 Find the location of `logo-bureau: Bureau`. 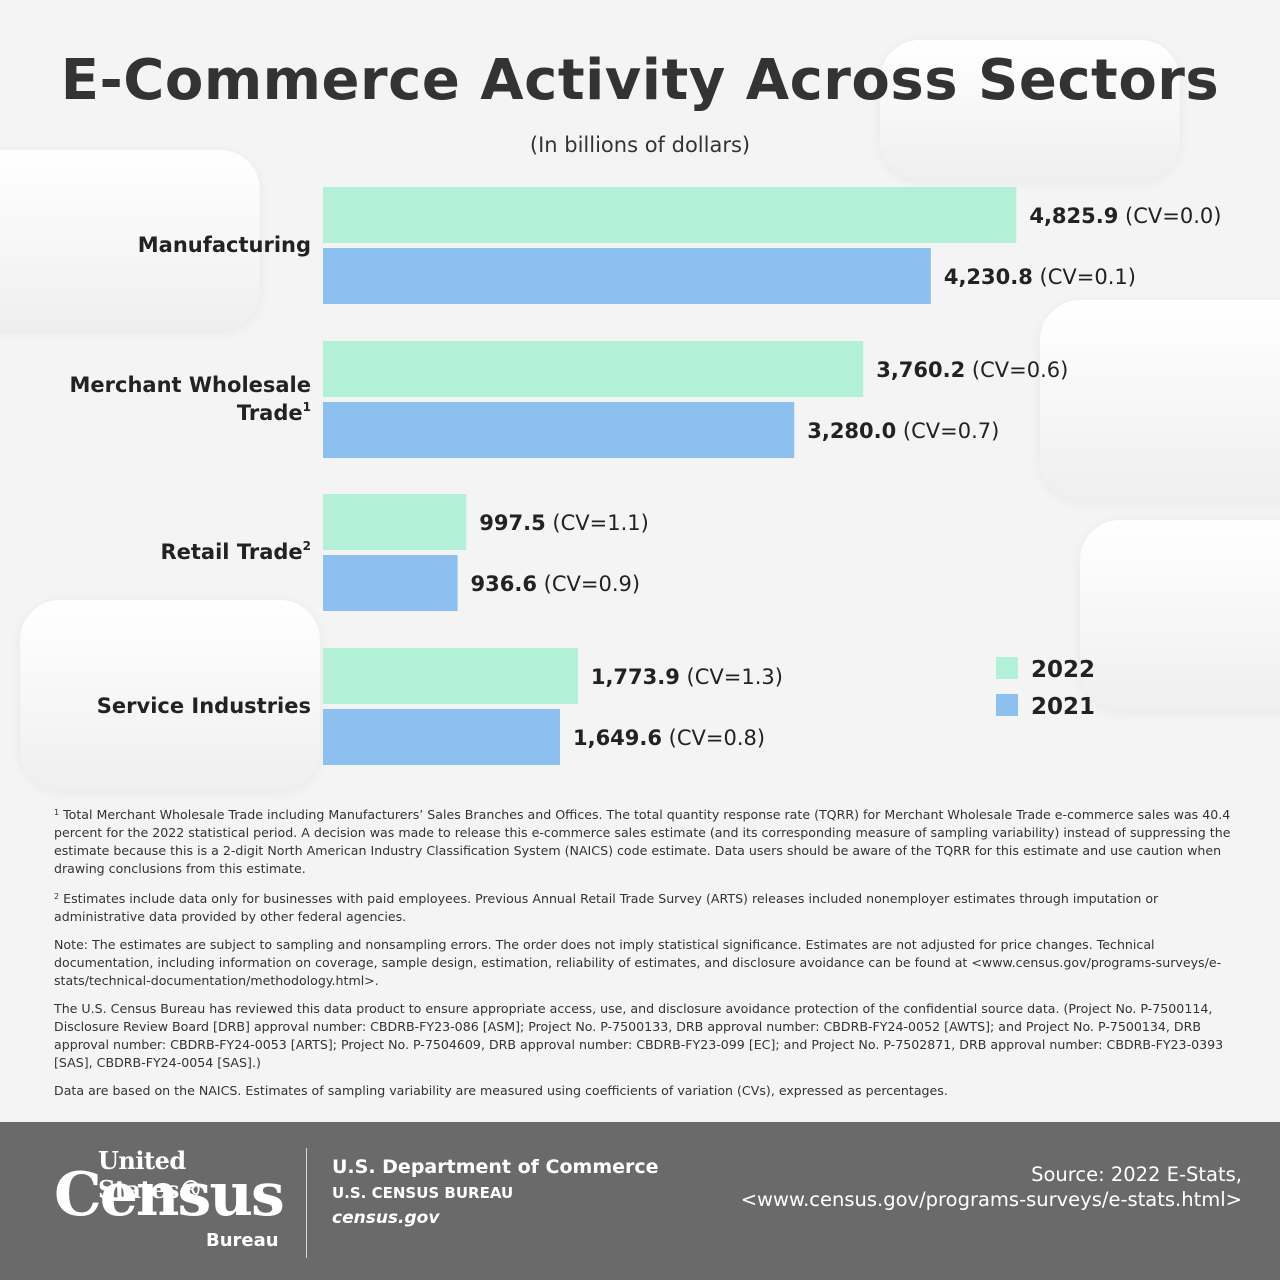

logo-bureau: Bureau is located at coordinates (242, 1240).